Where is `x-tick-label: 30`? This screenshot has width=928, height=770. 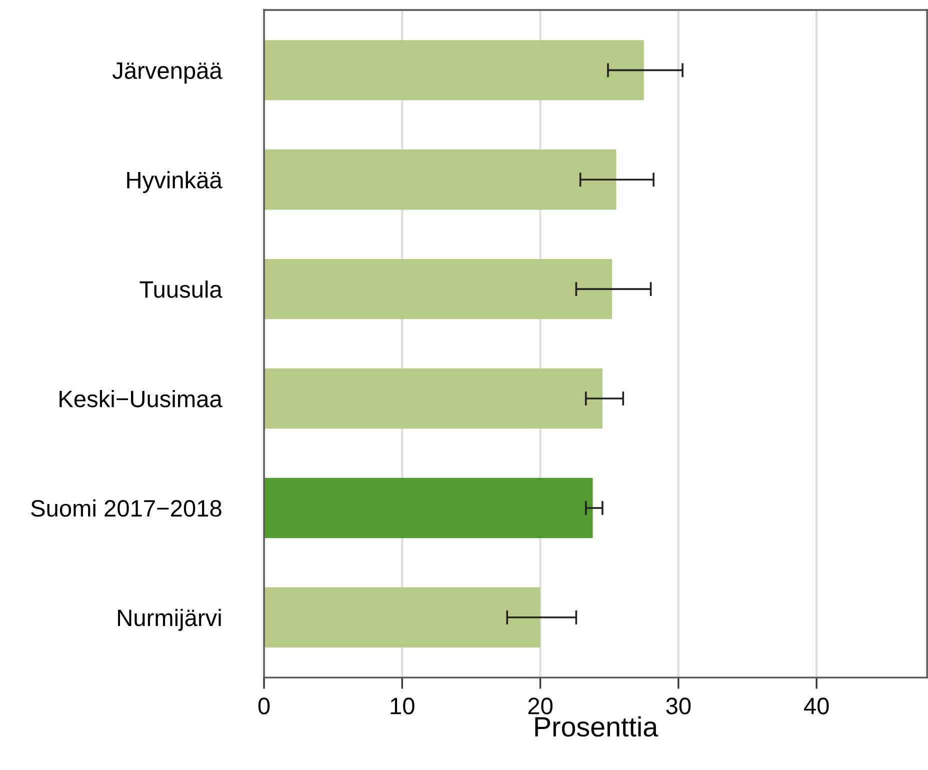 x-tick-label: 30 is located at coordinates (678, 706).